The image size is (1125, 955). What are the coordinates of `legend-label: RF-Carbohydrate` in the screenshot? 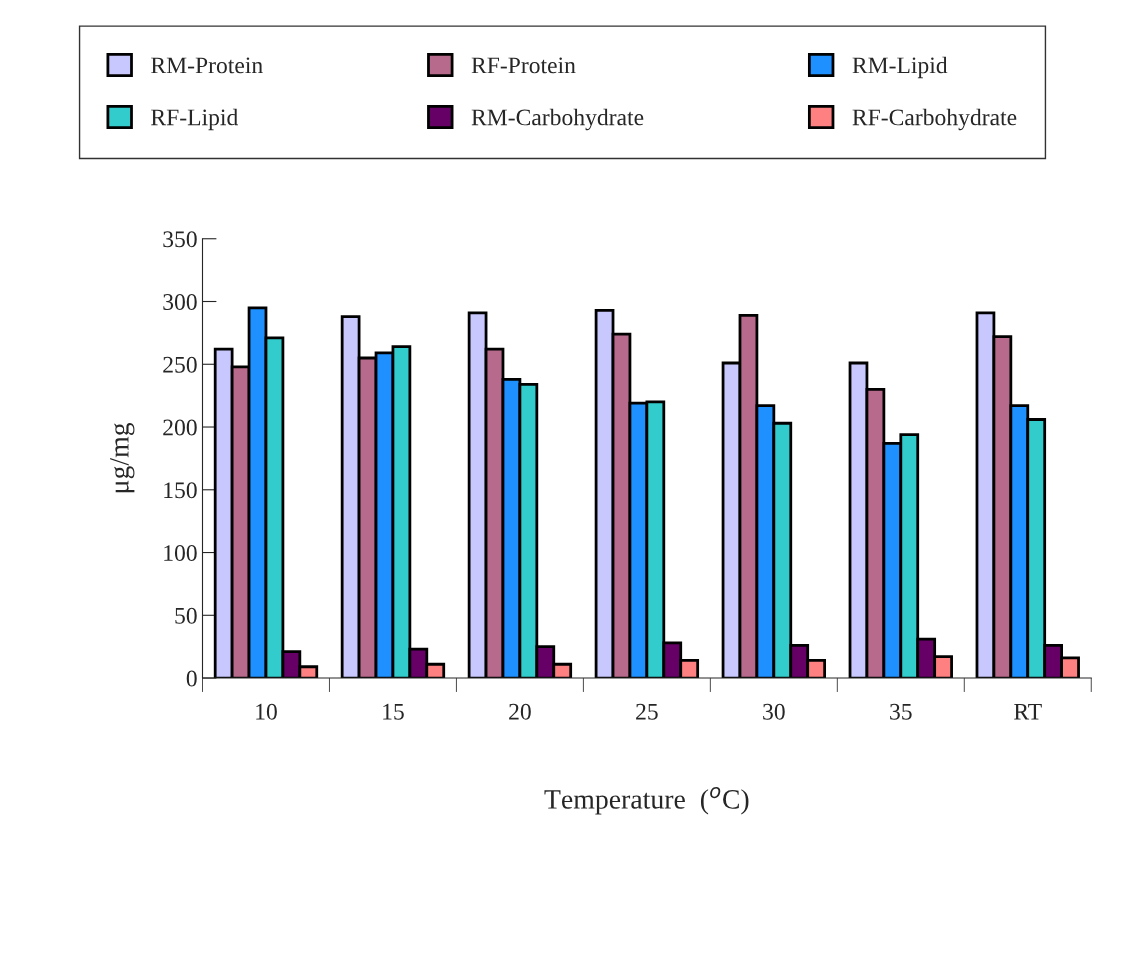 It's located at (934, 119).